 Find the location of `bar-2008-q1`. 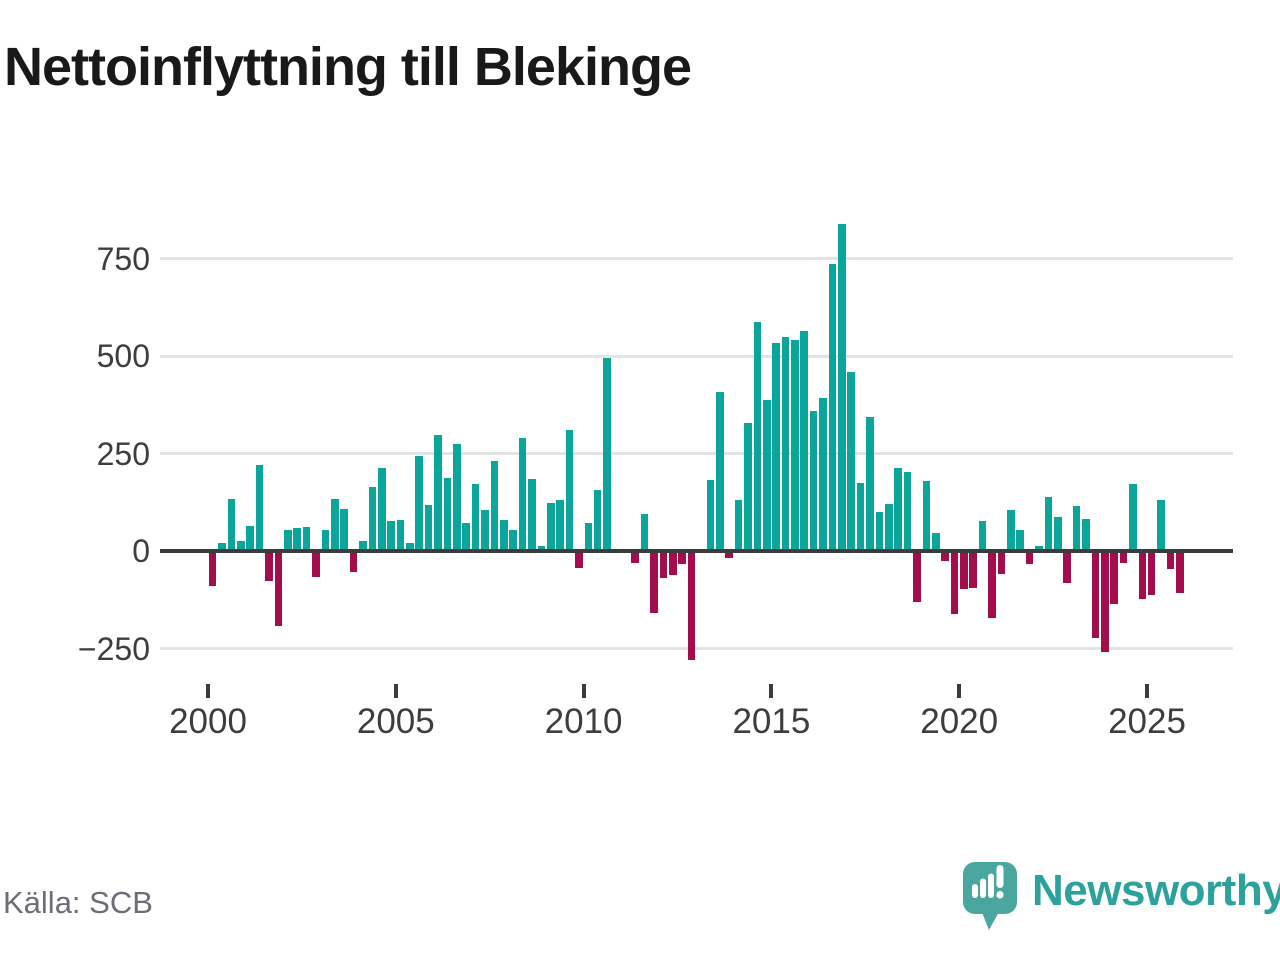

bar-2008-q1 is located at coordinates (513, 540).